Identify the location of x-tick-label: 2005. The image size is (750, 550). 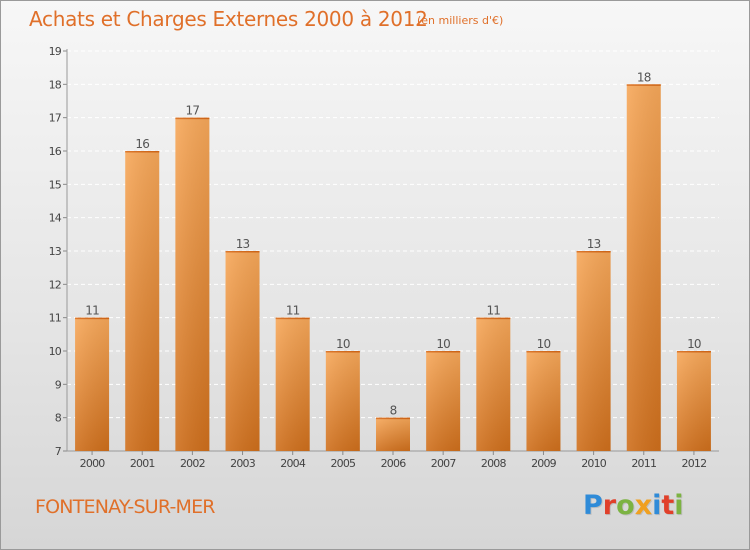
(343, 463).